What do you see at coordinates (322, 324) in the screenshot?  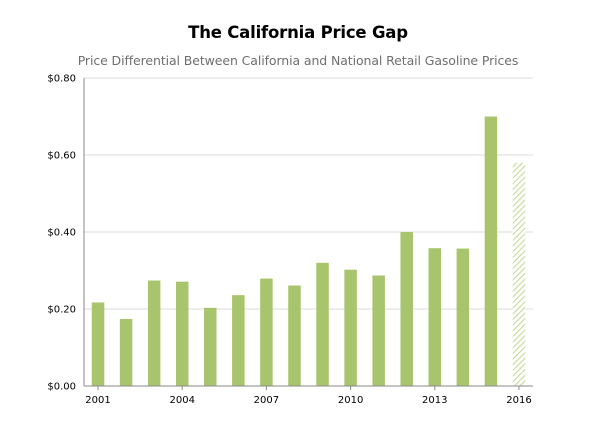 I see `bar-2009` at bounding box center [322, 324].